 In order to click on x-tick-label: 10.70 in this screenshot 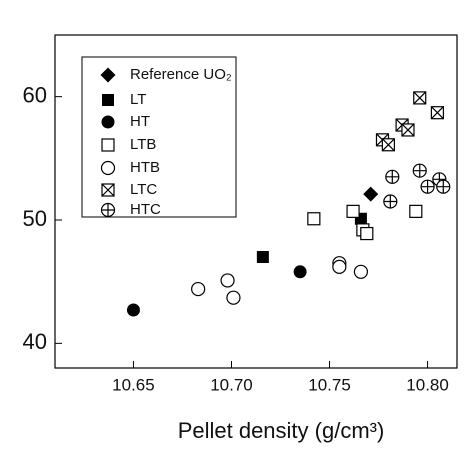, I will do `click(231, 384)`.